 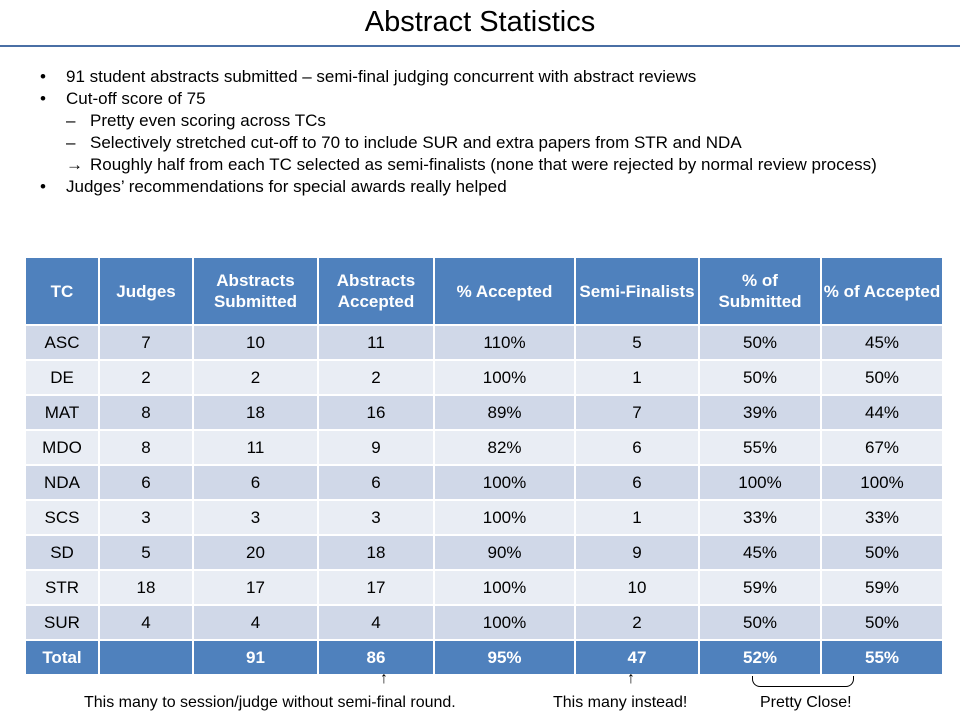 I want to click on cell-percent-of-submitted: 45%, so click(x=760, y=552).